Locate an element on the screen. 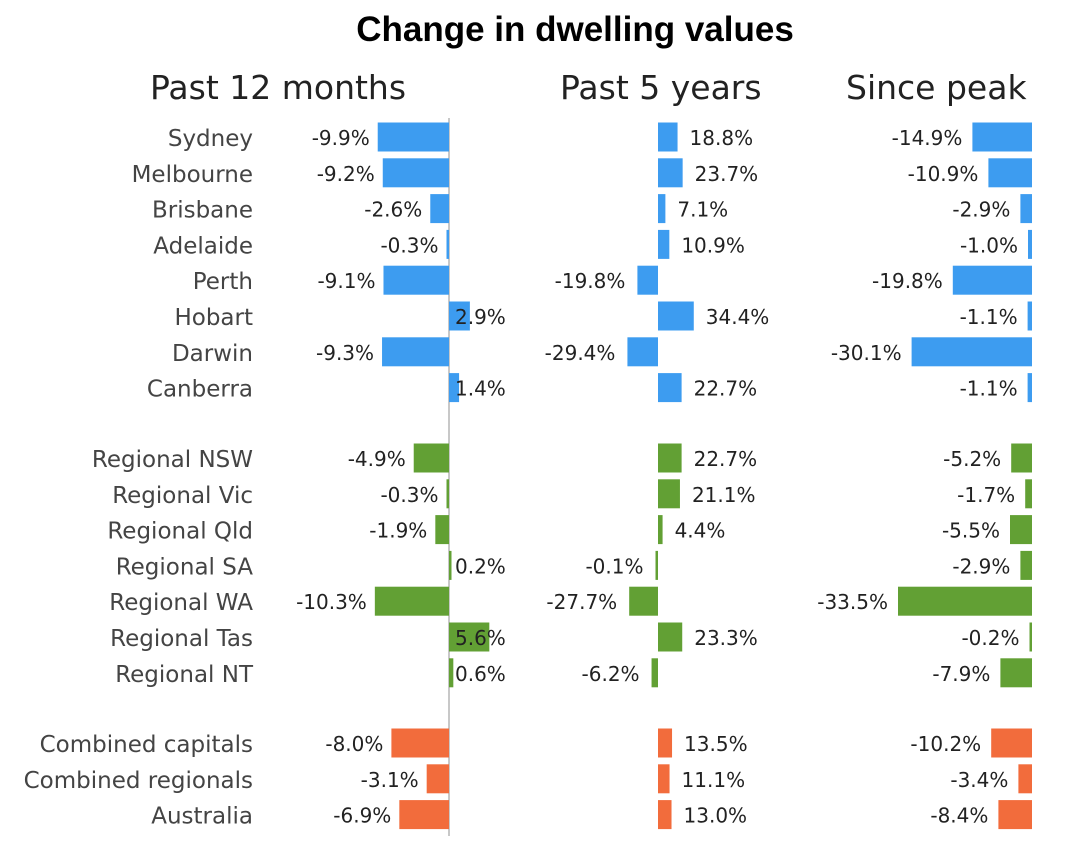 This screenshot has height=858, width=1080. bar-melbourne-peak is located at coordinates (1010, 173).